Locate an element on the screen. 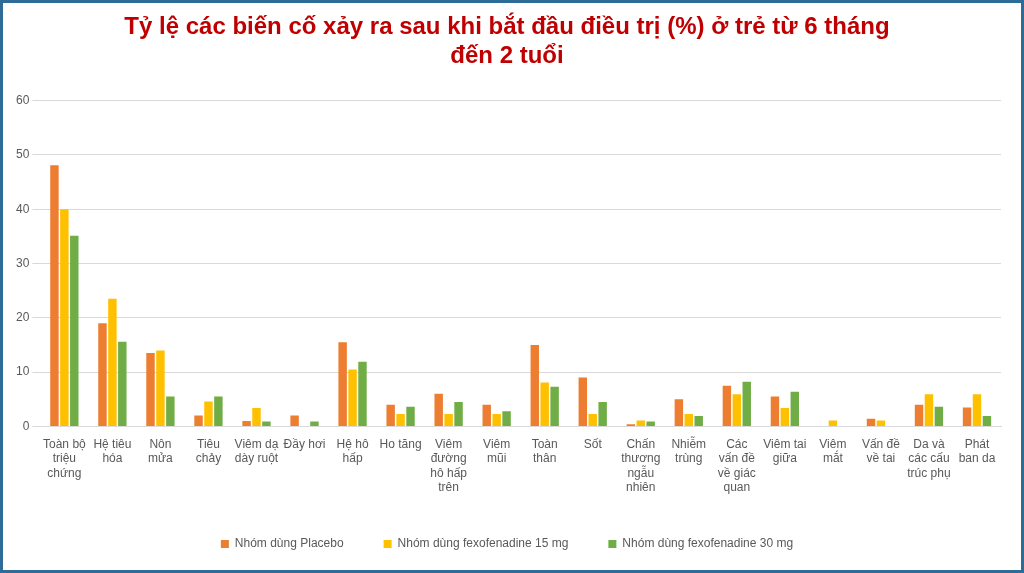 The height and width of the screenshot is (573, 1024). x-tick-label: Viêm mũi is located at coordinates (497, 451).